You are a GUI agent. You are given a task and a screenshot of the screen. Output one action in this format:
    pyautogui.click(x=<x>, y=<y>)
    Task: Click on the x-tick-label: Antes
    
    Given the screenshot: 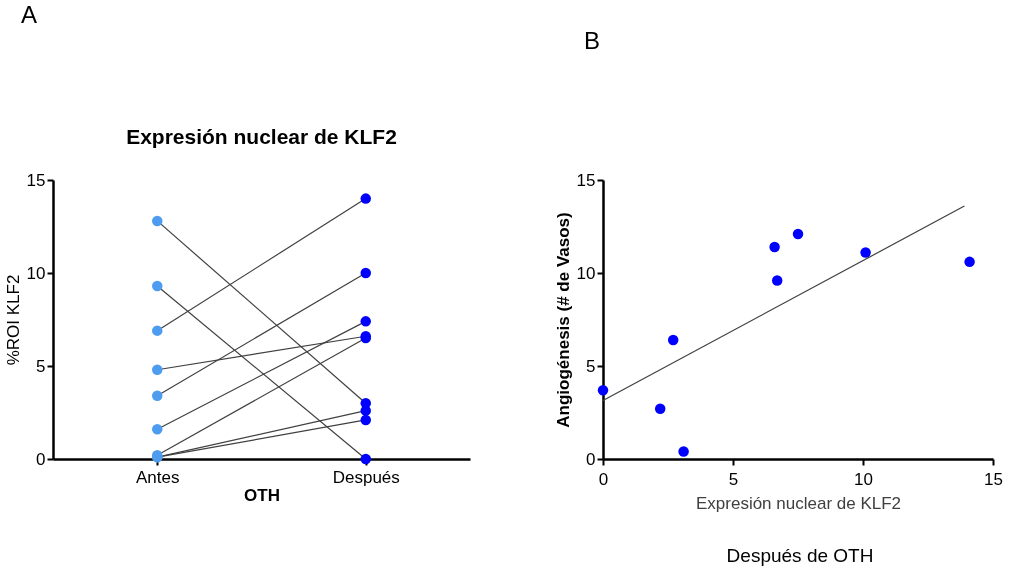 What is the action you would take?
    pyautogui.click(x=158, y=477)
    